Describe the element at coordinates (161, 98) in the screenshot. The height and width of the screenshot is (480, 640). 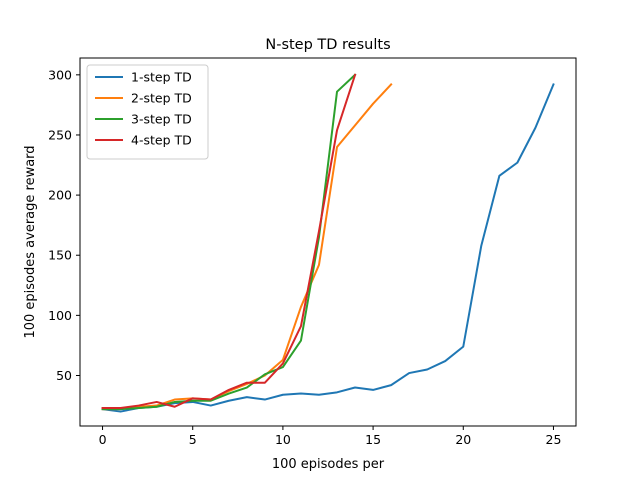
I see `legend-label-2: 2-step TD` at that location.